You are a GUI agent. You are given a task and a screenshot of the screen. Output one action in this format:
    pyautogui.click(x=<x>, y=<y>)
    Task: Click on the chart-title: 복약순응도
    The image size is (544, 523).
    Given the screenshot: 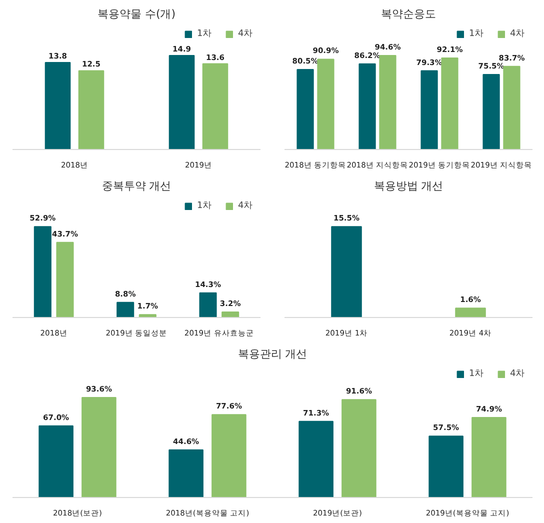 What is the action you would take?
    pyautogui.click(x=408, y=14)
    